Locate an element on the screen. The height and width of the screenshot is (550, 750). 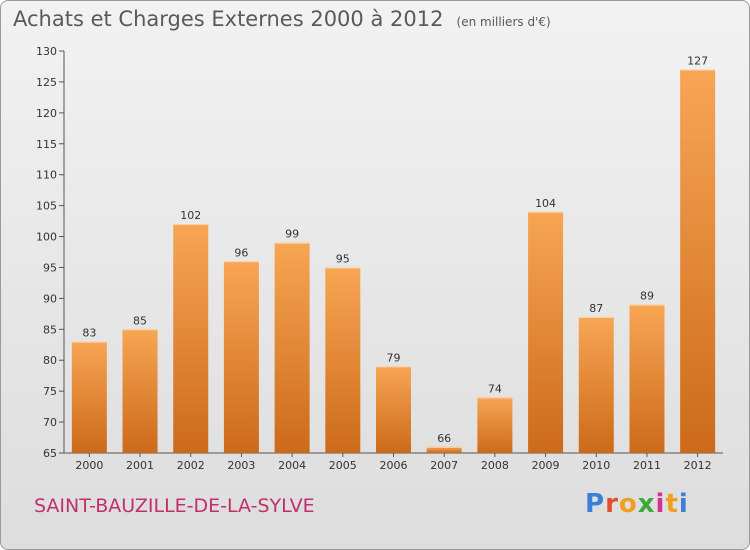
x-tick-label-2010: 2010 is located at coordinates (596, 465).